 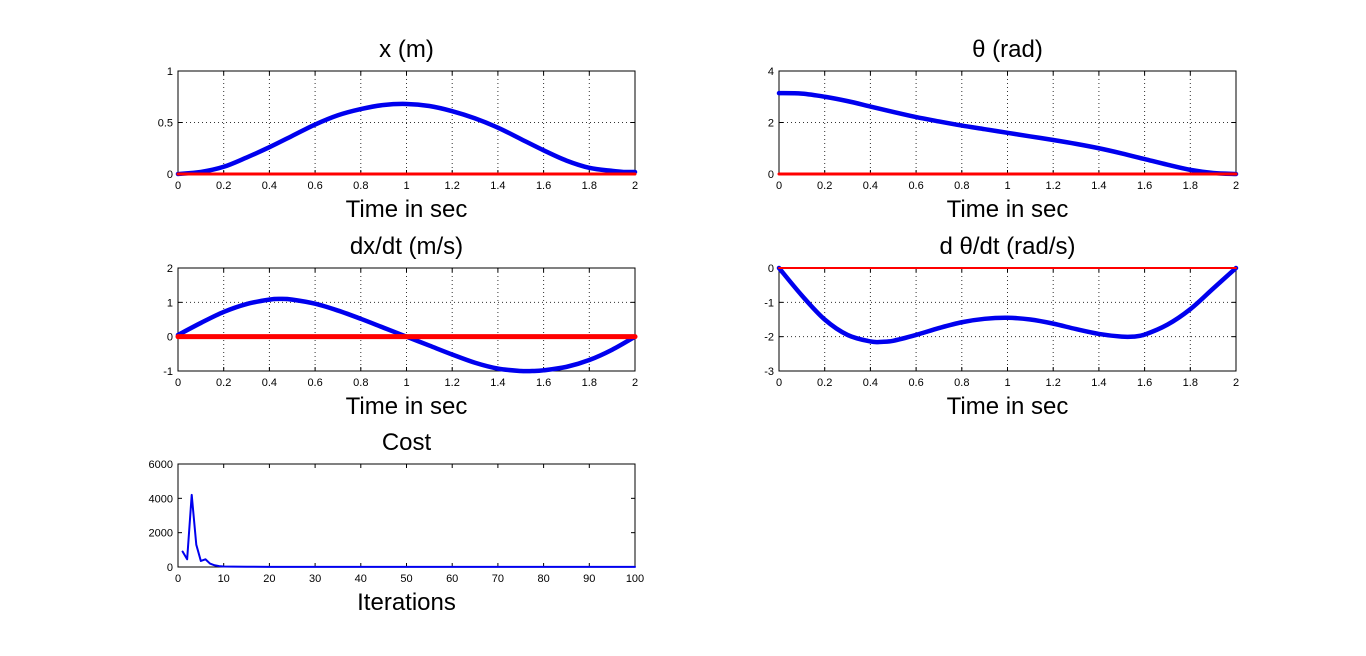 I want to click on y-tick-label: -3, so click(x=769, y=372).